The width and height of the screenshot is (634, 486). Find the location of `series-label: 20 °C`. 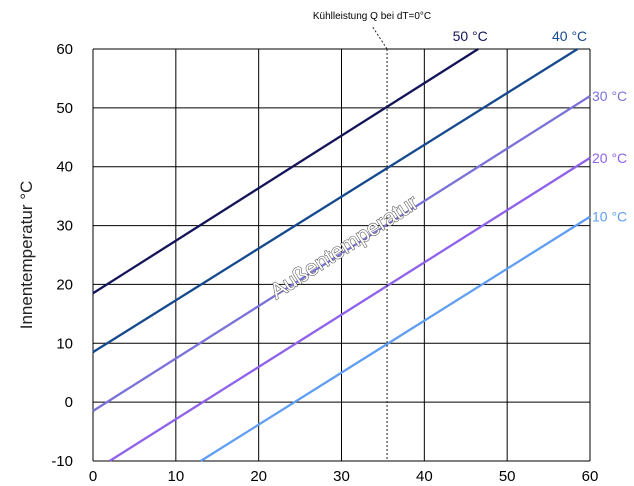

series-label: 20 °C is located at coordinates (609, 158).